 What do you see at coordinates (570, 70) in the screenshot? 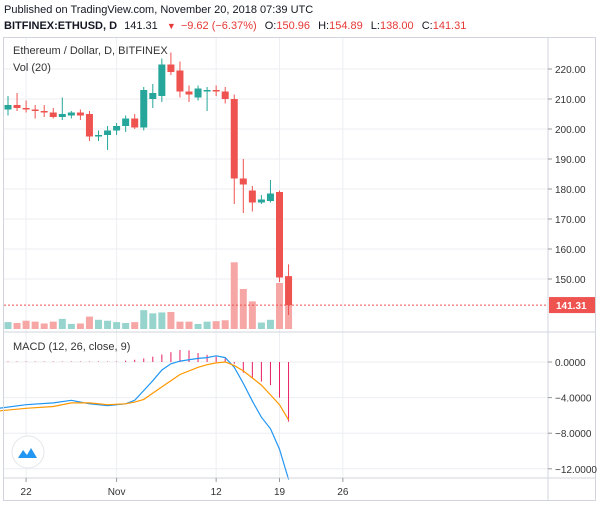
I see `price-axis-label: 220.00` at bounding box center [570, 70].